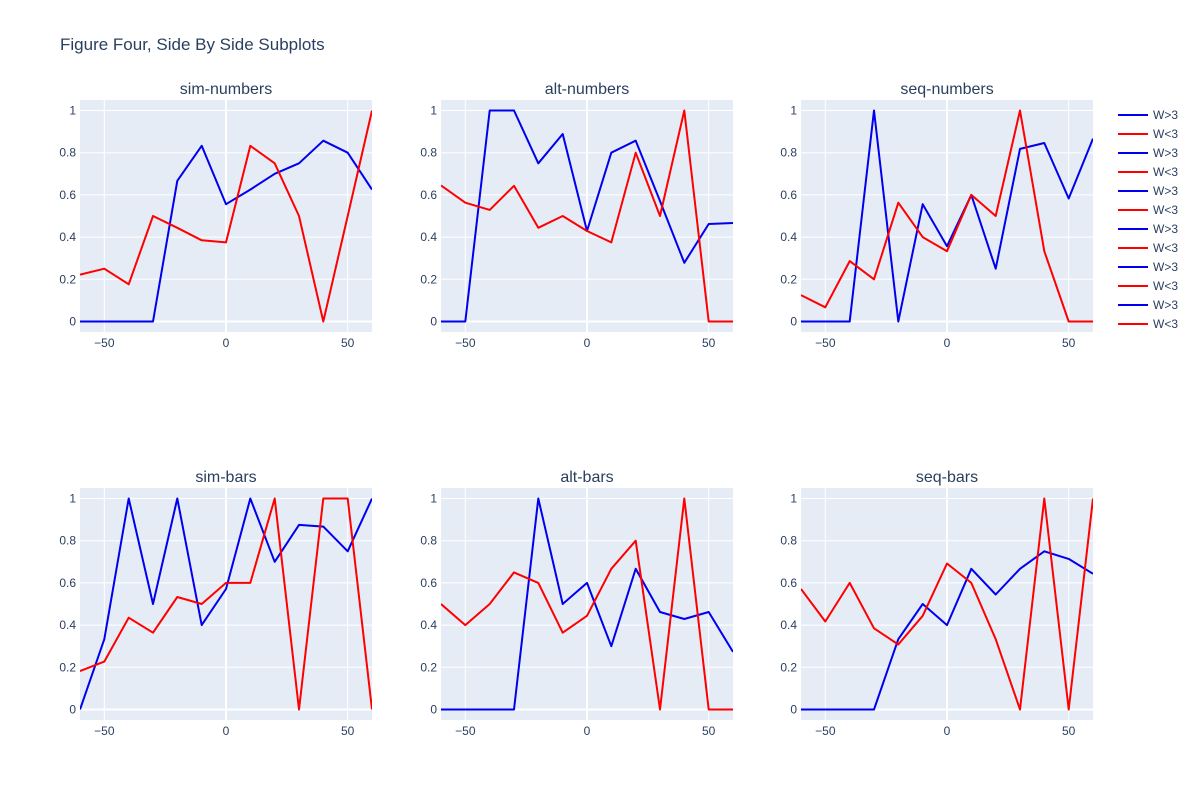  I want to click on subplot-sim-bars: sim-bars 0 0.2 0.4 0.6 0.8 1 −50 0 50, so click(215, 603).